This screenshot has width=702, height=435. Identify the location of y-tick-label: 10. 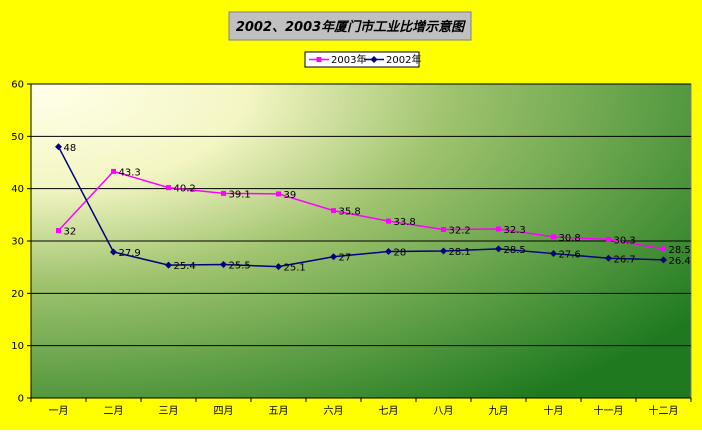
(17, 346).